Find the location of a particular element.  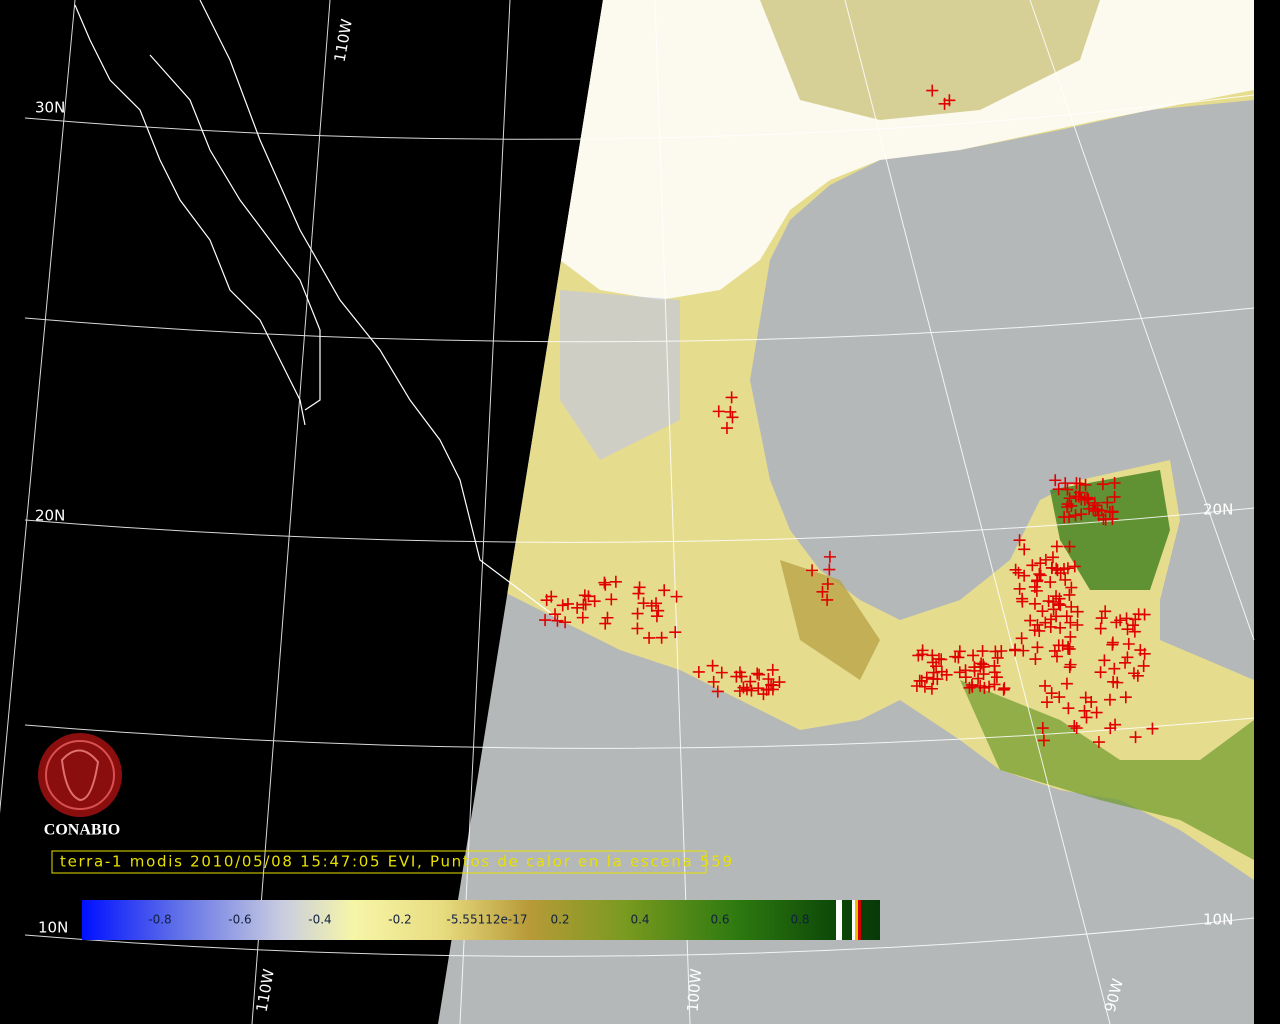

logo-emblem is located at coordinates (80, 775).